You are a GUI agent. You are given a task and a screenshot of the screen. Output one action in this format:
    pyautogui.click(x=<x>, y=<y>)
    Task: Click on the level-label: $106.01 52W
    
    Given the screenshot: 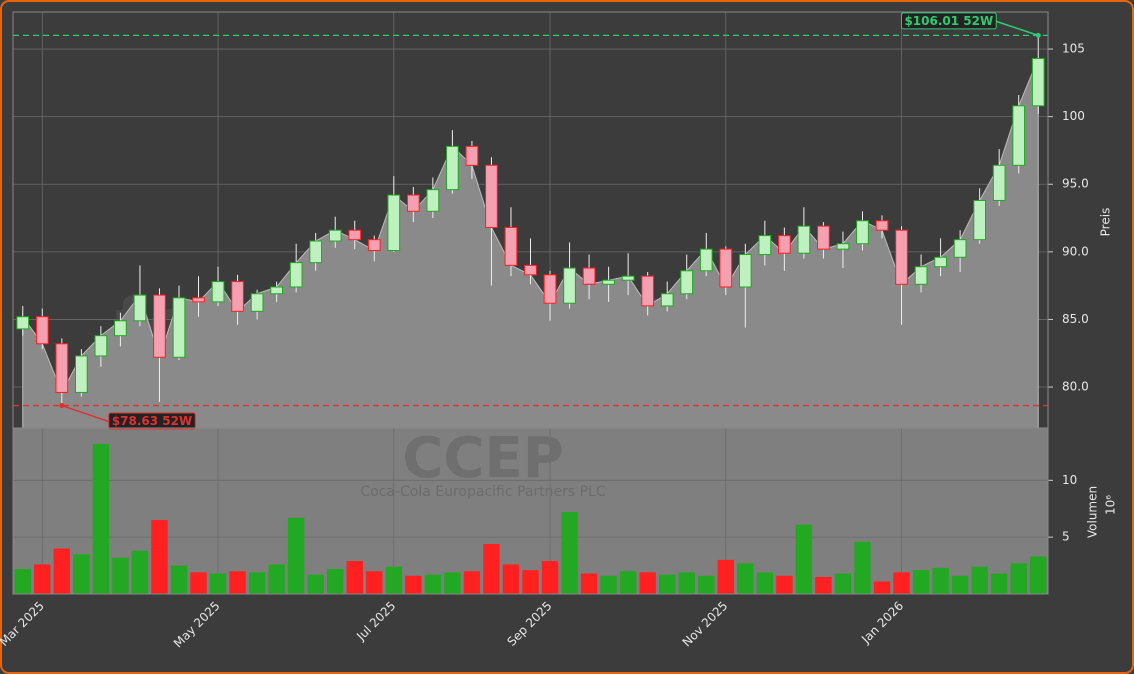 What is the action you would take?
    pyautogui.click(x=948, y=21)
    